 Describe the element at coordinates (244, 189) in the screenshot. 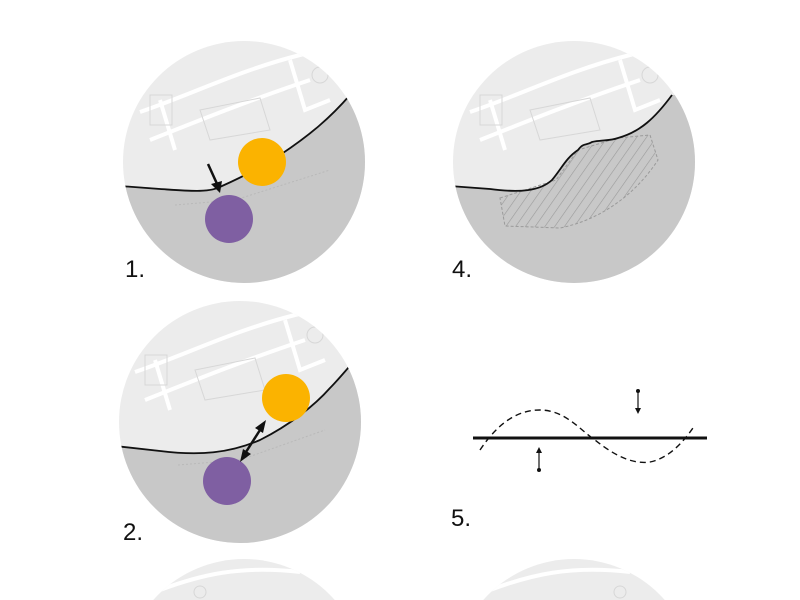

I see `water-area` at that location.